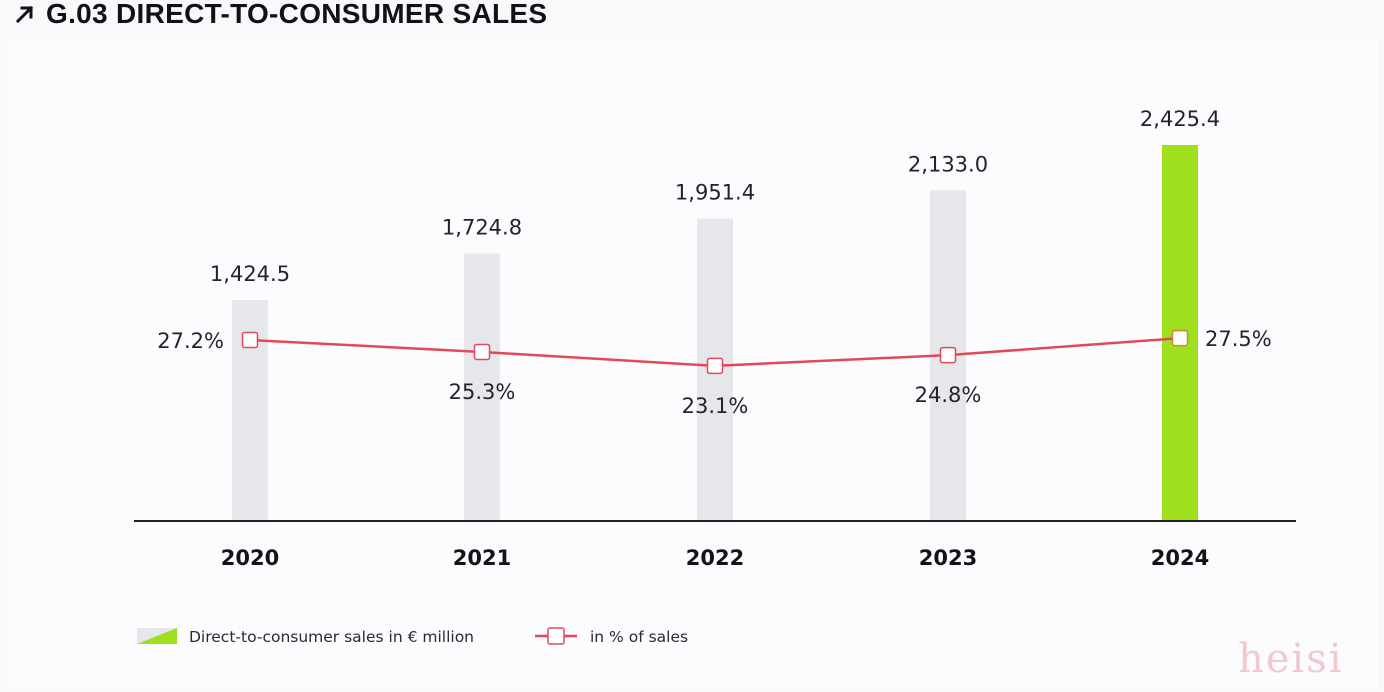 This screenshot has width=1384, height=692. I want to click on bar-swatch-highlight, so click(157, 636).